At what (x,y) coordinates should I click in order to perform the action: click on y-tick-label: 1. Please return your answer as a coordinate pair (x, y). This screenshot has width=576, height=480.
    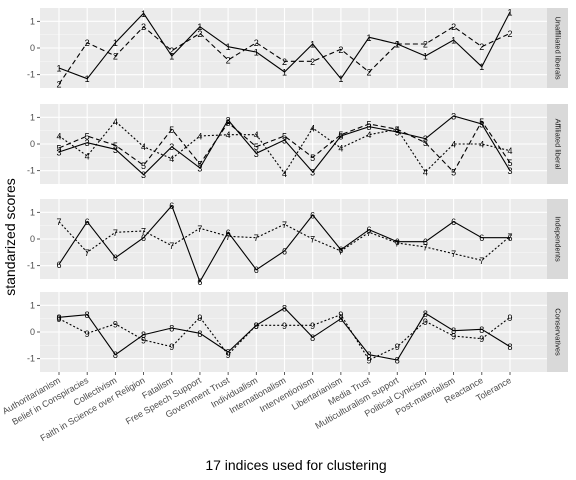
    Looking at the image, I should click on (32, 21).